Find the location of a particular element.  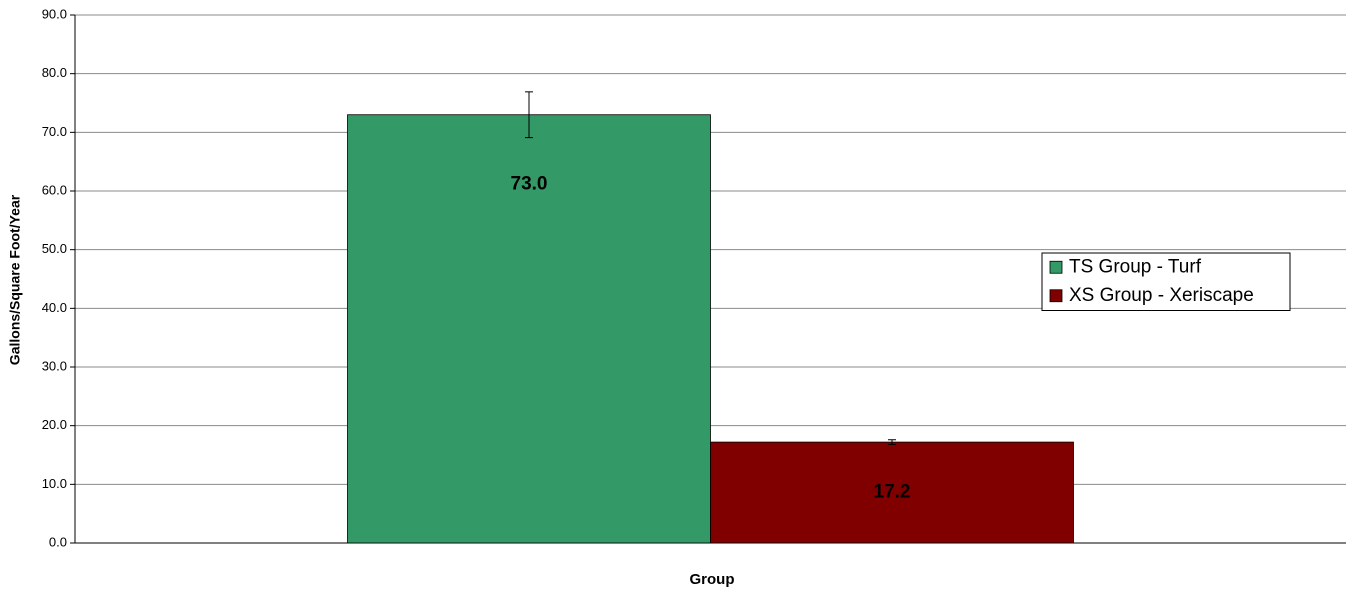

y-tick-label: 70.0 is located at coordinates (54, 131).